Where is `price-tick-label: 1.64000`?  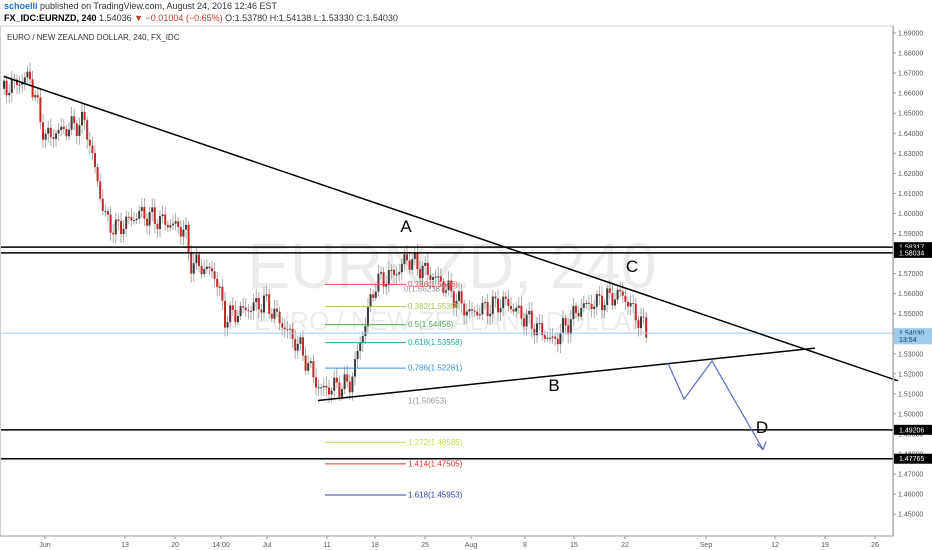
price-tick-label: 1.64000 is located at coordinates (910, 134).